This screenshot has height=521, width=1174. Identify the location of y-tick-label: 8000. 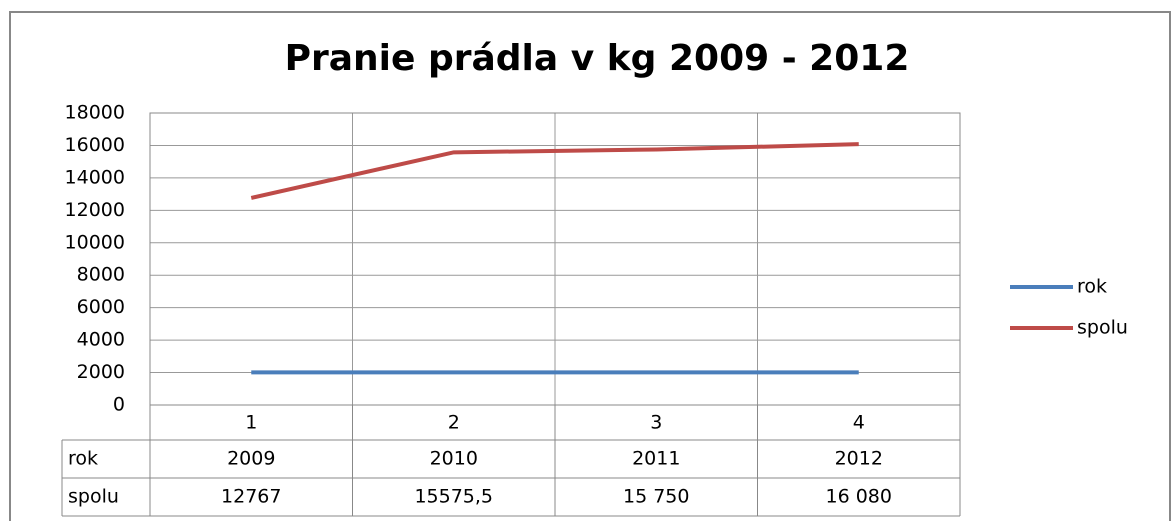
(101, 275).